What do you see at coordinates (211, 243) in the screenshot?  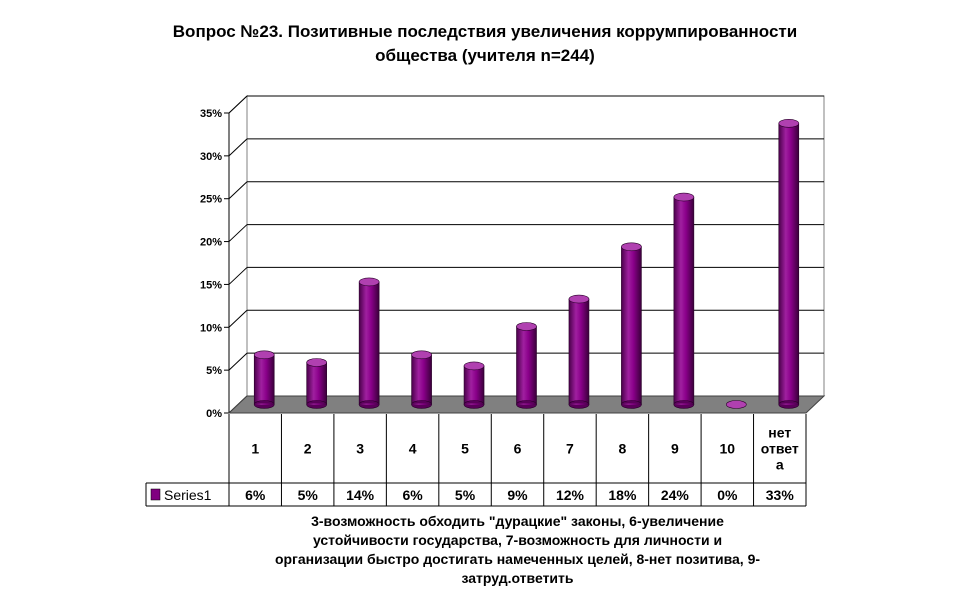 I see `y-tick-label: 20%` at bounding box center [211, 243].